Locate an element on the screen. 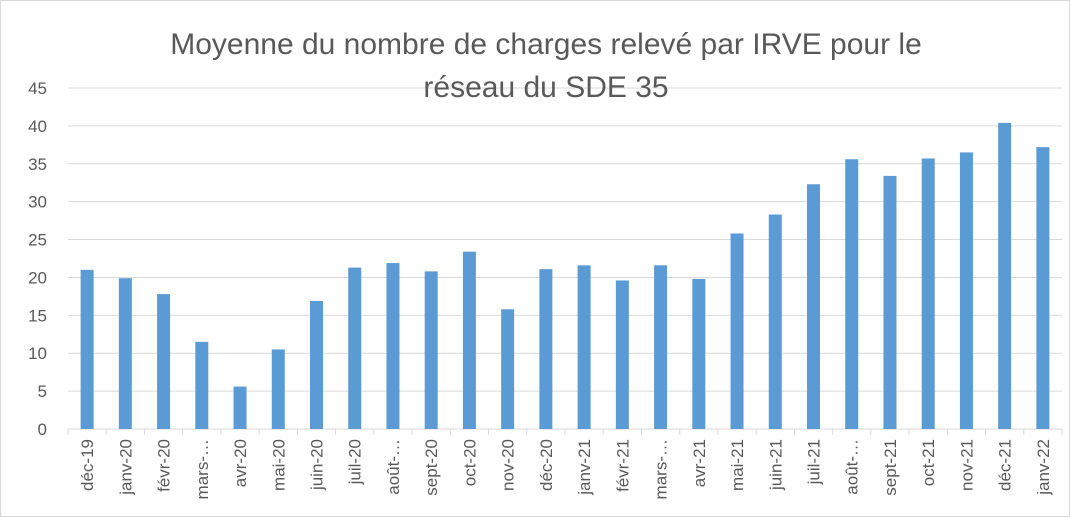 This screenshot has width=1070, height=517. x-tick-label: févr-20 is located at coordinates (164, 465).